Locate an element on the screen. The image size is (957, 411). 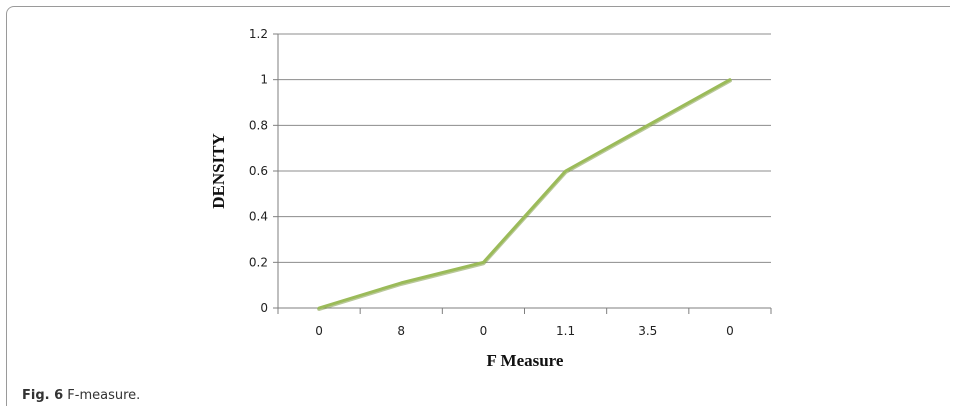
y-tick-label-0: 0 is located at coordinates (264, 308).